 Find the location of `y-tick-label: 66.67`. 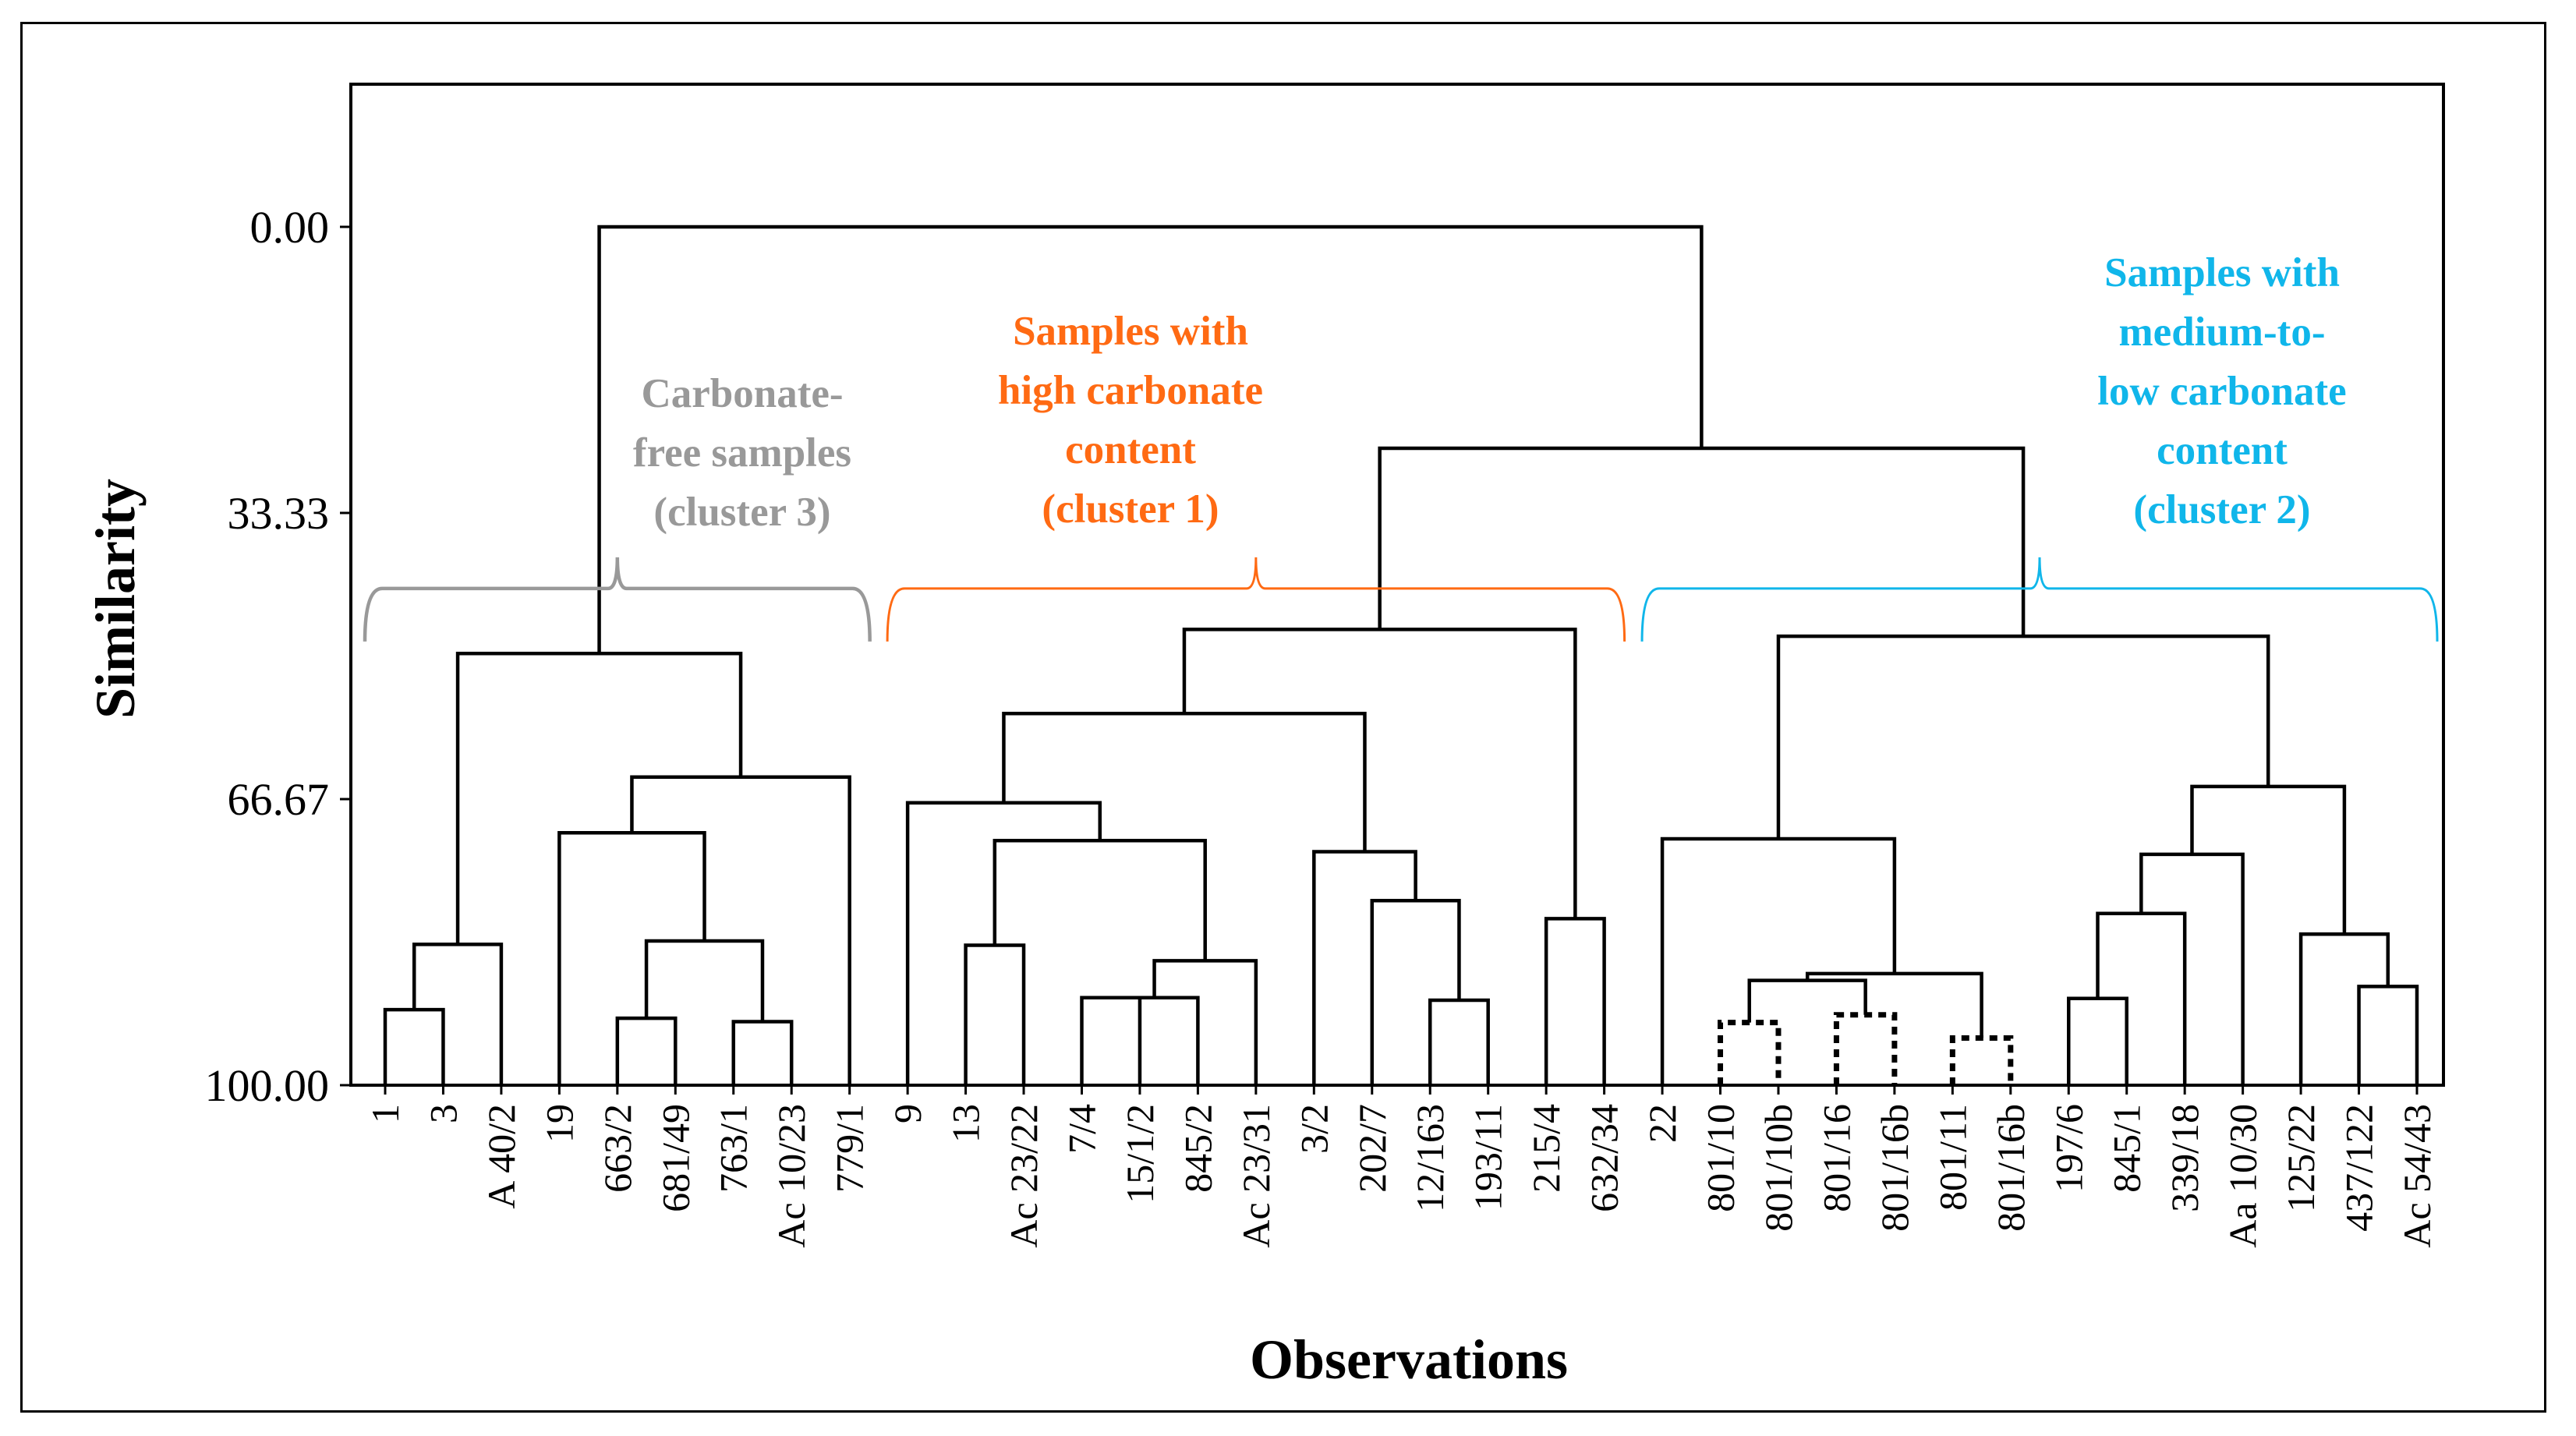

y-tick-label: 66.67 is located at coordinates (279, 799).